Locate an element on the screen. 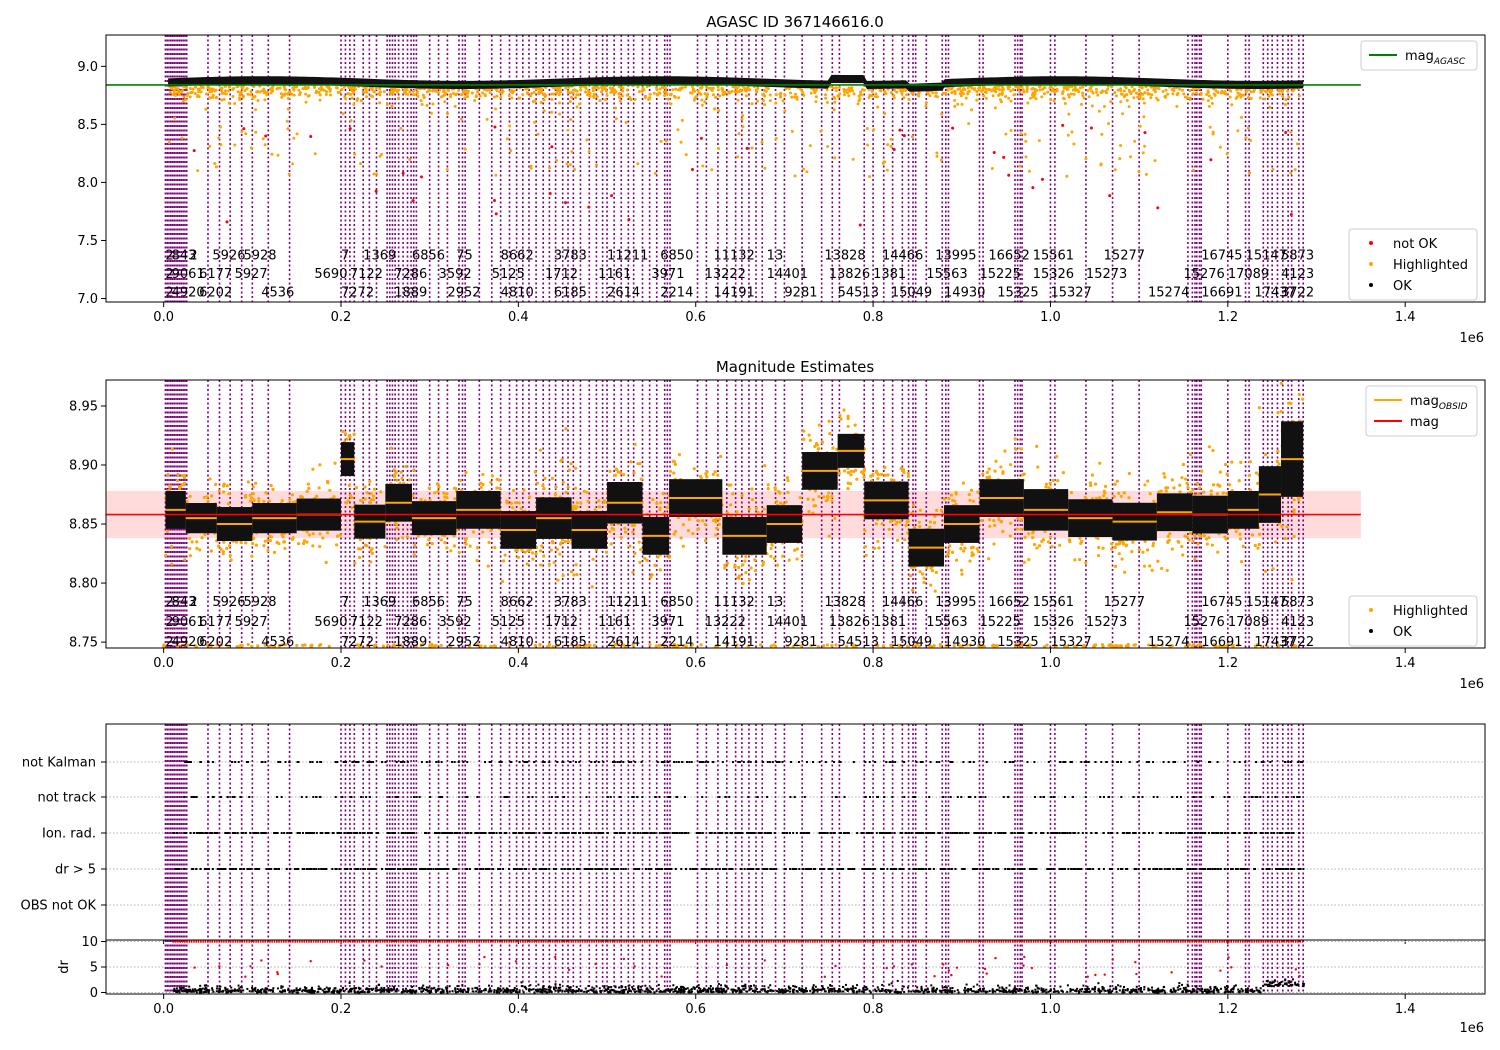 Image resolution: width=1500 pixels, height=1050 pixels. x-tick-label: 0.4 is located at coordinates (518, 317).